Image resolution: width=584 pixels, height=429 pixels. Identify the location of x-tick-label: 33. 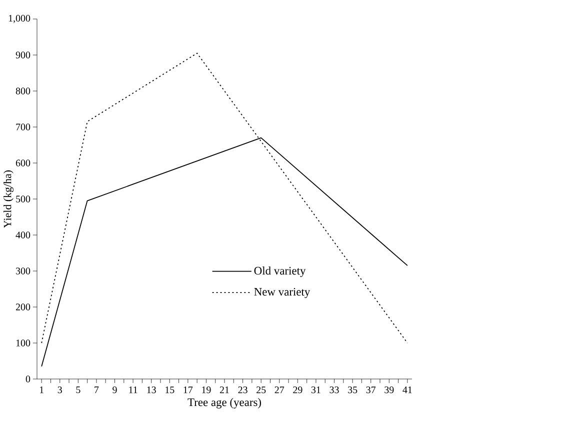
(334, 390).